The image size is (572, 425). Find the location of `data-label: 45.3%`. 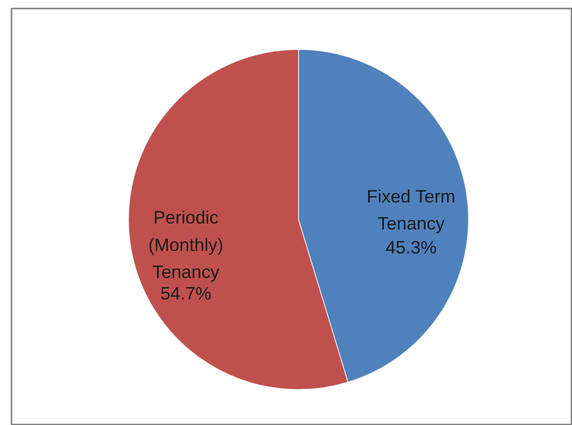

data-label: 45.3% is located at coordinates (411, 248).